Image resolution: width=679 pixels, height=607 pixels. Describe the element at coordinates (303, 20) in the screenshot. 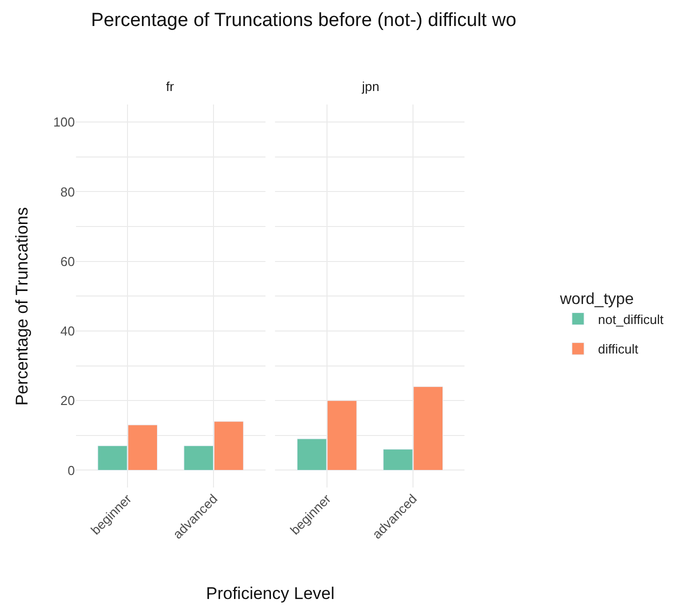

I see `text: Percentage of Truncations before (not-) difficult wo` at that location.